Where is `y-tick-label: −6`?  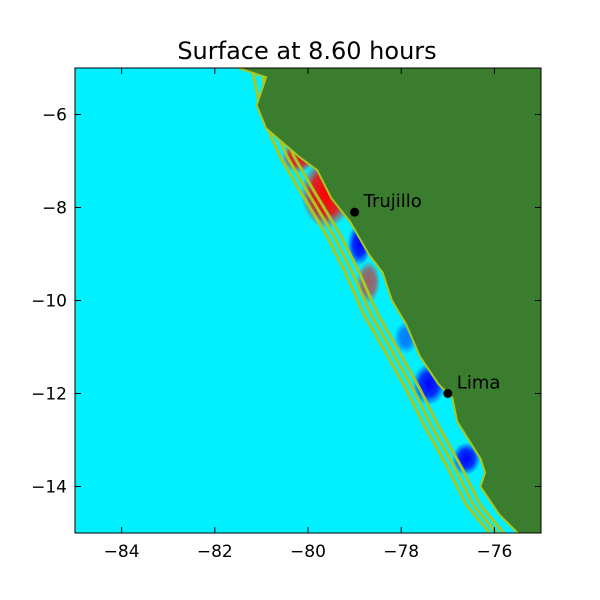
y-tick-label: −6 is located at coordinates (54, 116).